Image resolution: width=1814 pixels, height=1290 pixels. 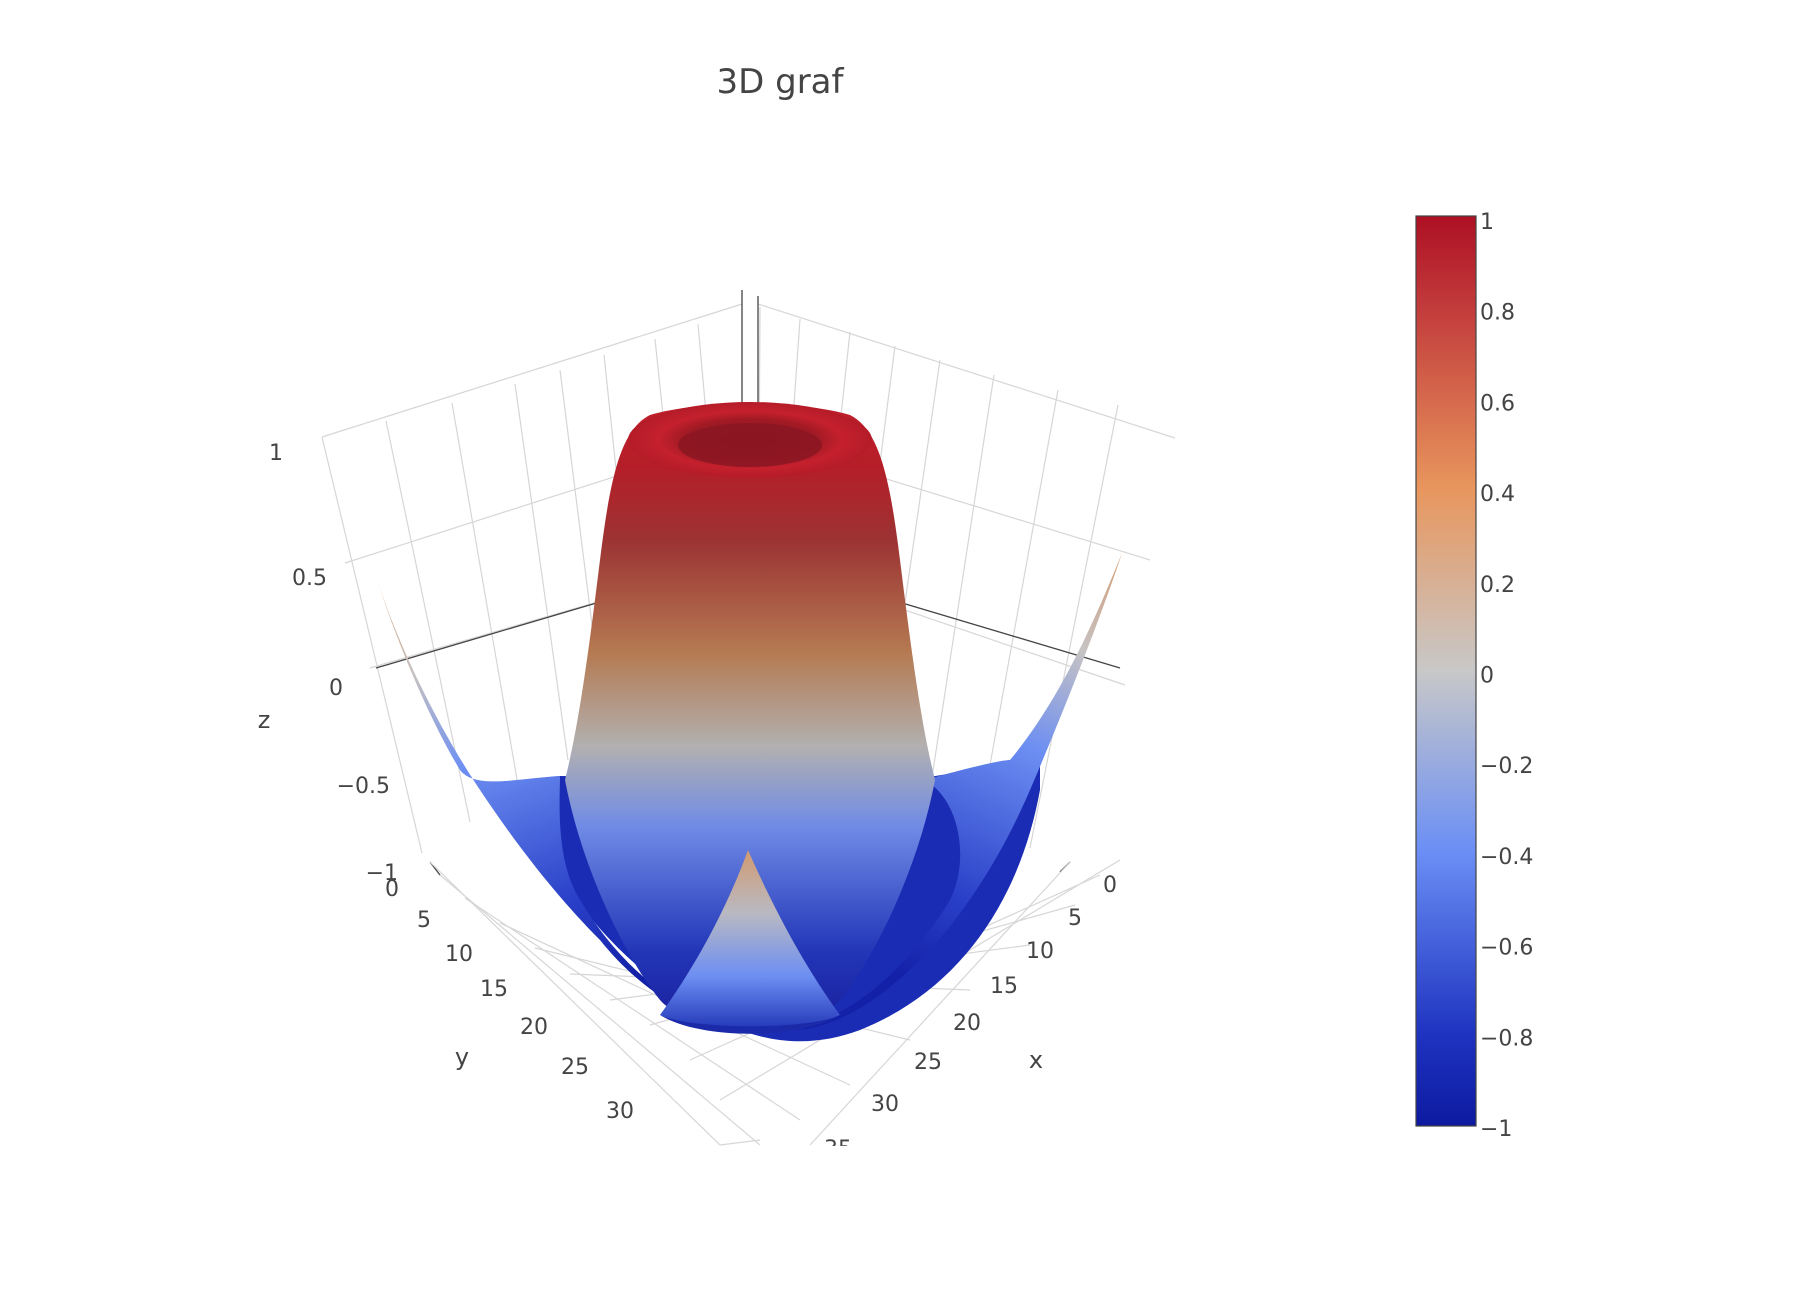 What do you see at coordinates (575, 1067) in the screenshot?
I see `y-tick: 25` at bounding box center [575, 1067].